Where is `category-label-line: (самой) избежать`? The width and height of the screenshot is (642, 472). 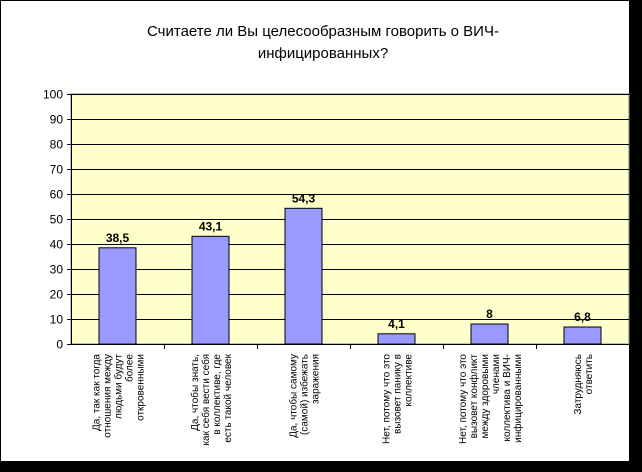 category-label-line: (самой) избежать is located at coordinates (305, 394).